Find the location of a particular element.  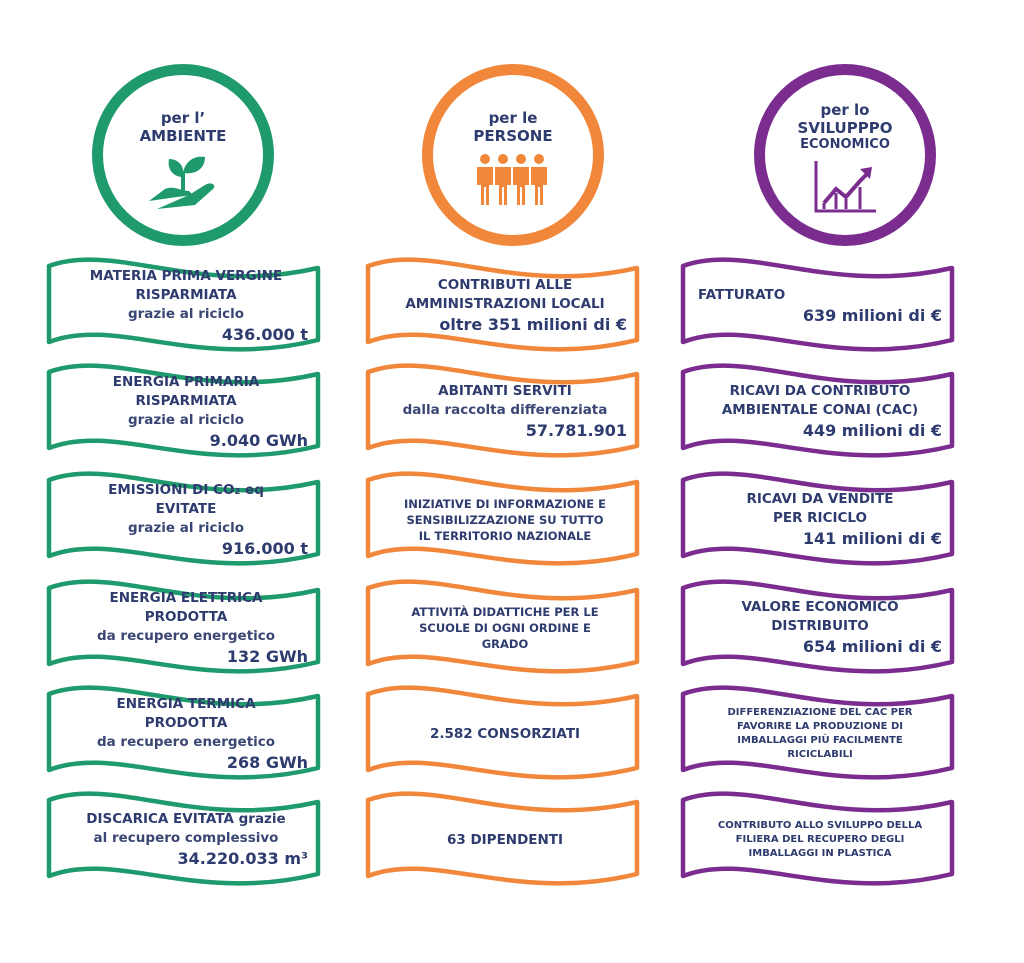

banner-tiny: IMBALLAGGI IN PLASTICA is located at coordinates (820, 853).